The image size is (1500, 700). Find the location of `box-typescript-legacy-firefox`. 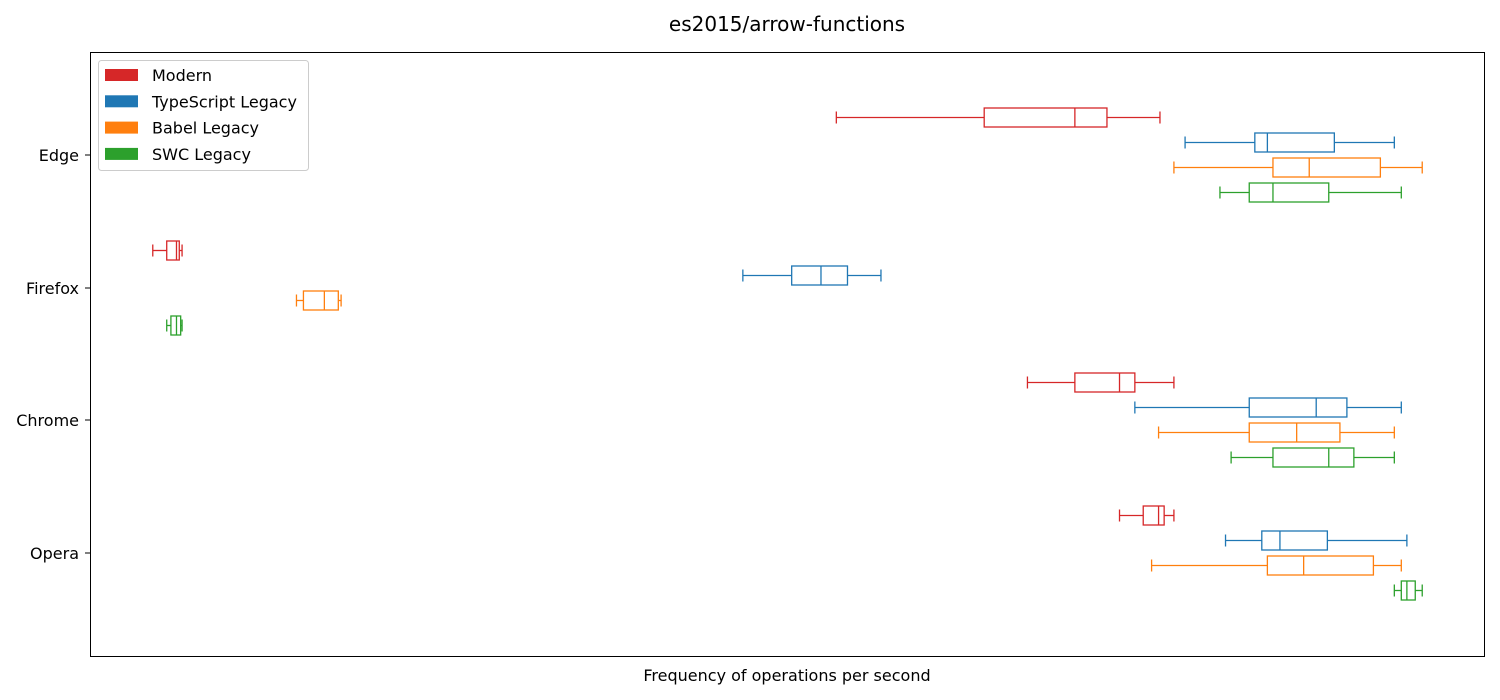

box-typescript-legacy-firefox is located at coordinates (812, 275).